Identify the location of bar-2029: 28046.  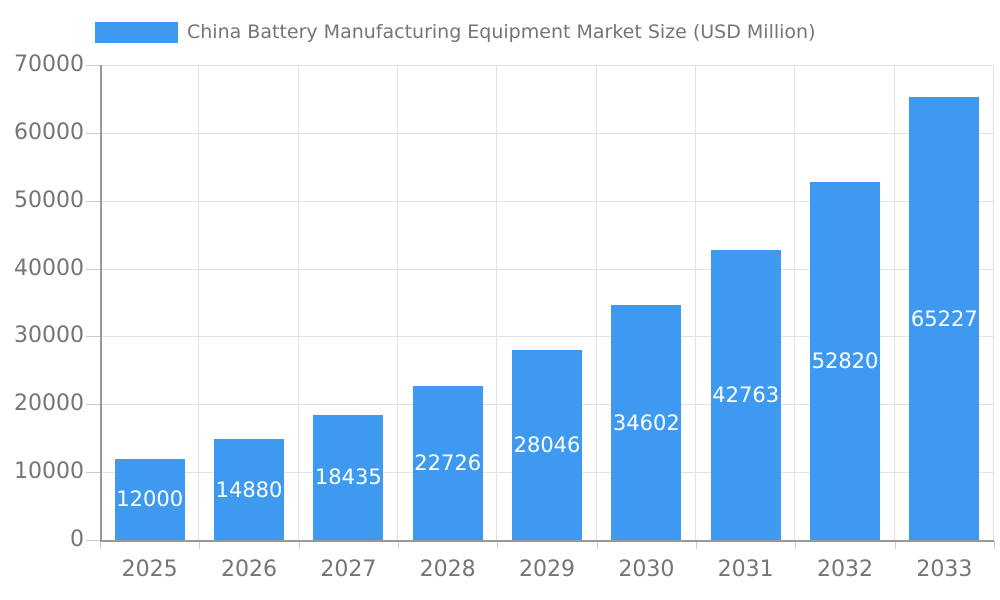
(547, 444).